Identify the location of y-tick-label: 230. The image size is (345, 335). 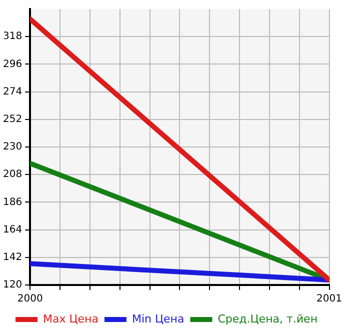
(12, 147).